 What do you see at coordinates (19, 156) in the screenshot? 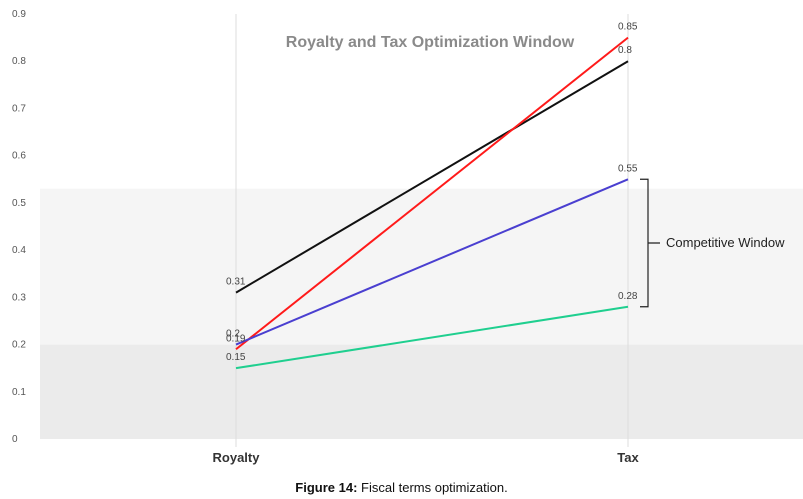
I see `y-tick-label: 0.6` at bounding box center [19, 156].